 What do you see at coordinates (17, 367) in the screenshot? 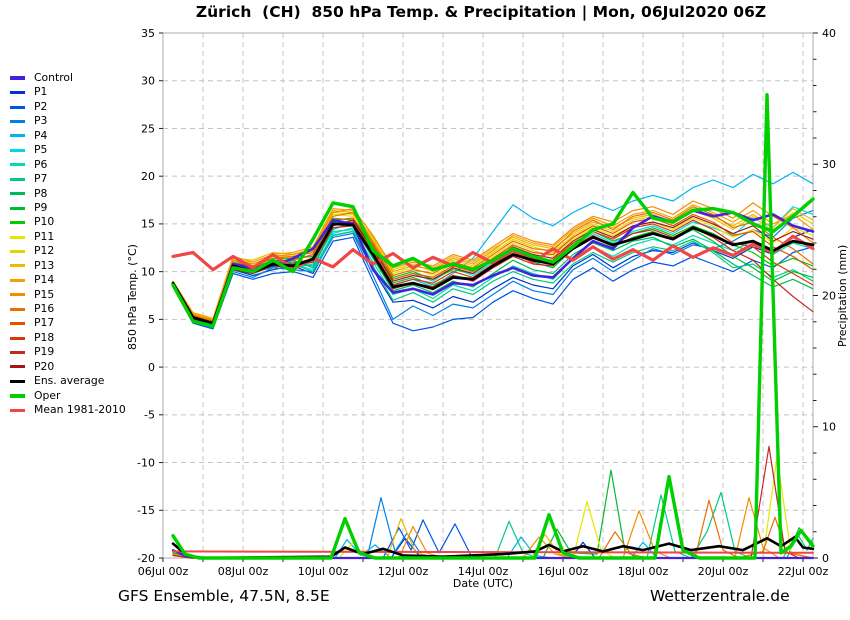
I see `legend-swatch-p20` at bounding box center [17, 367].